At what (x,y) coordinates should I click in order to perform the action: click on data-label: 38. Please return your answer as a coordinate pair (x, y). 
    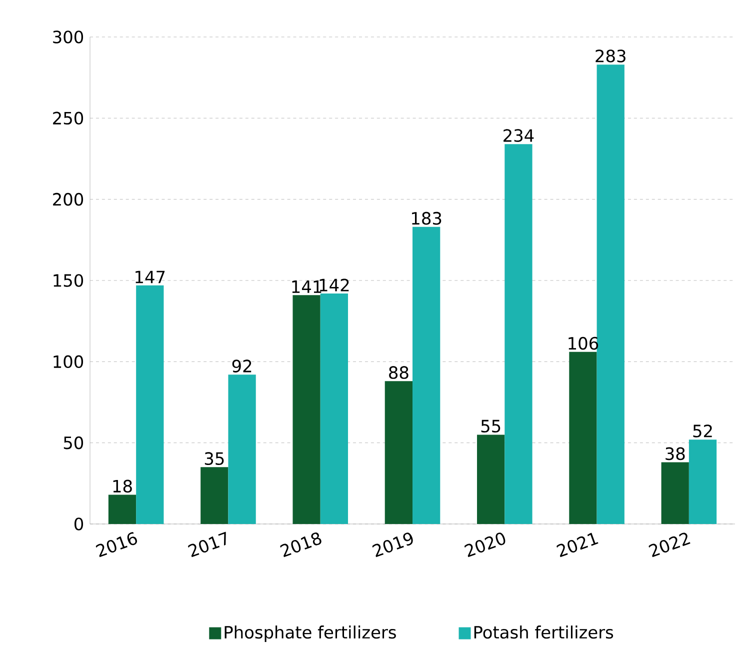
    Looking at the image, I should click on (675, 453).